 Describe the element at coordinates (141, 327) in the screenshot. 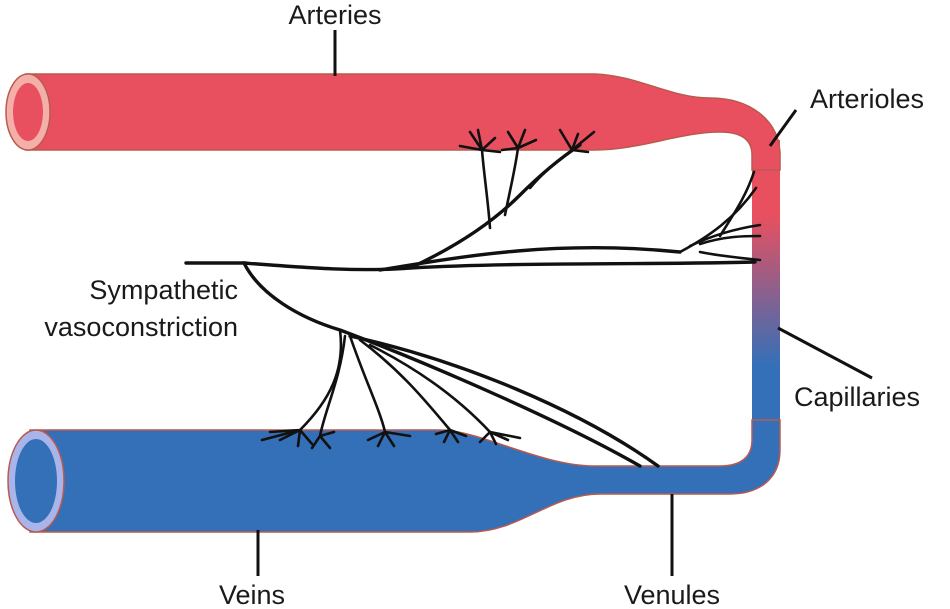

I see `sympathetic-label-line2: vasoconstriction` at that location.